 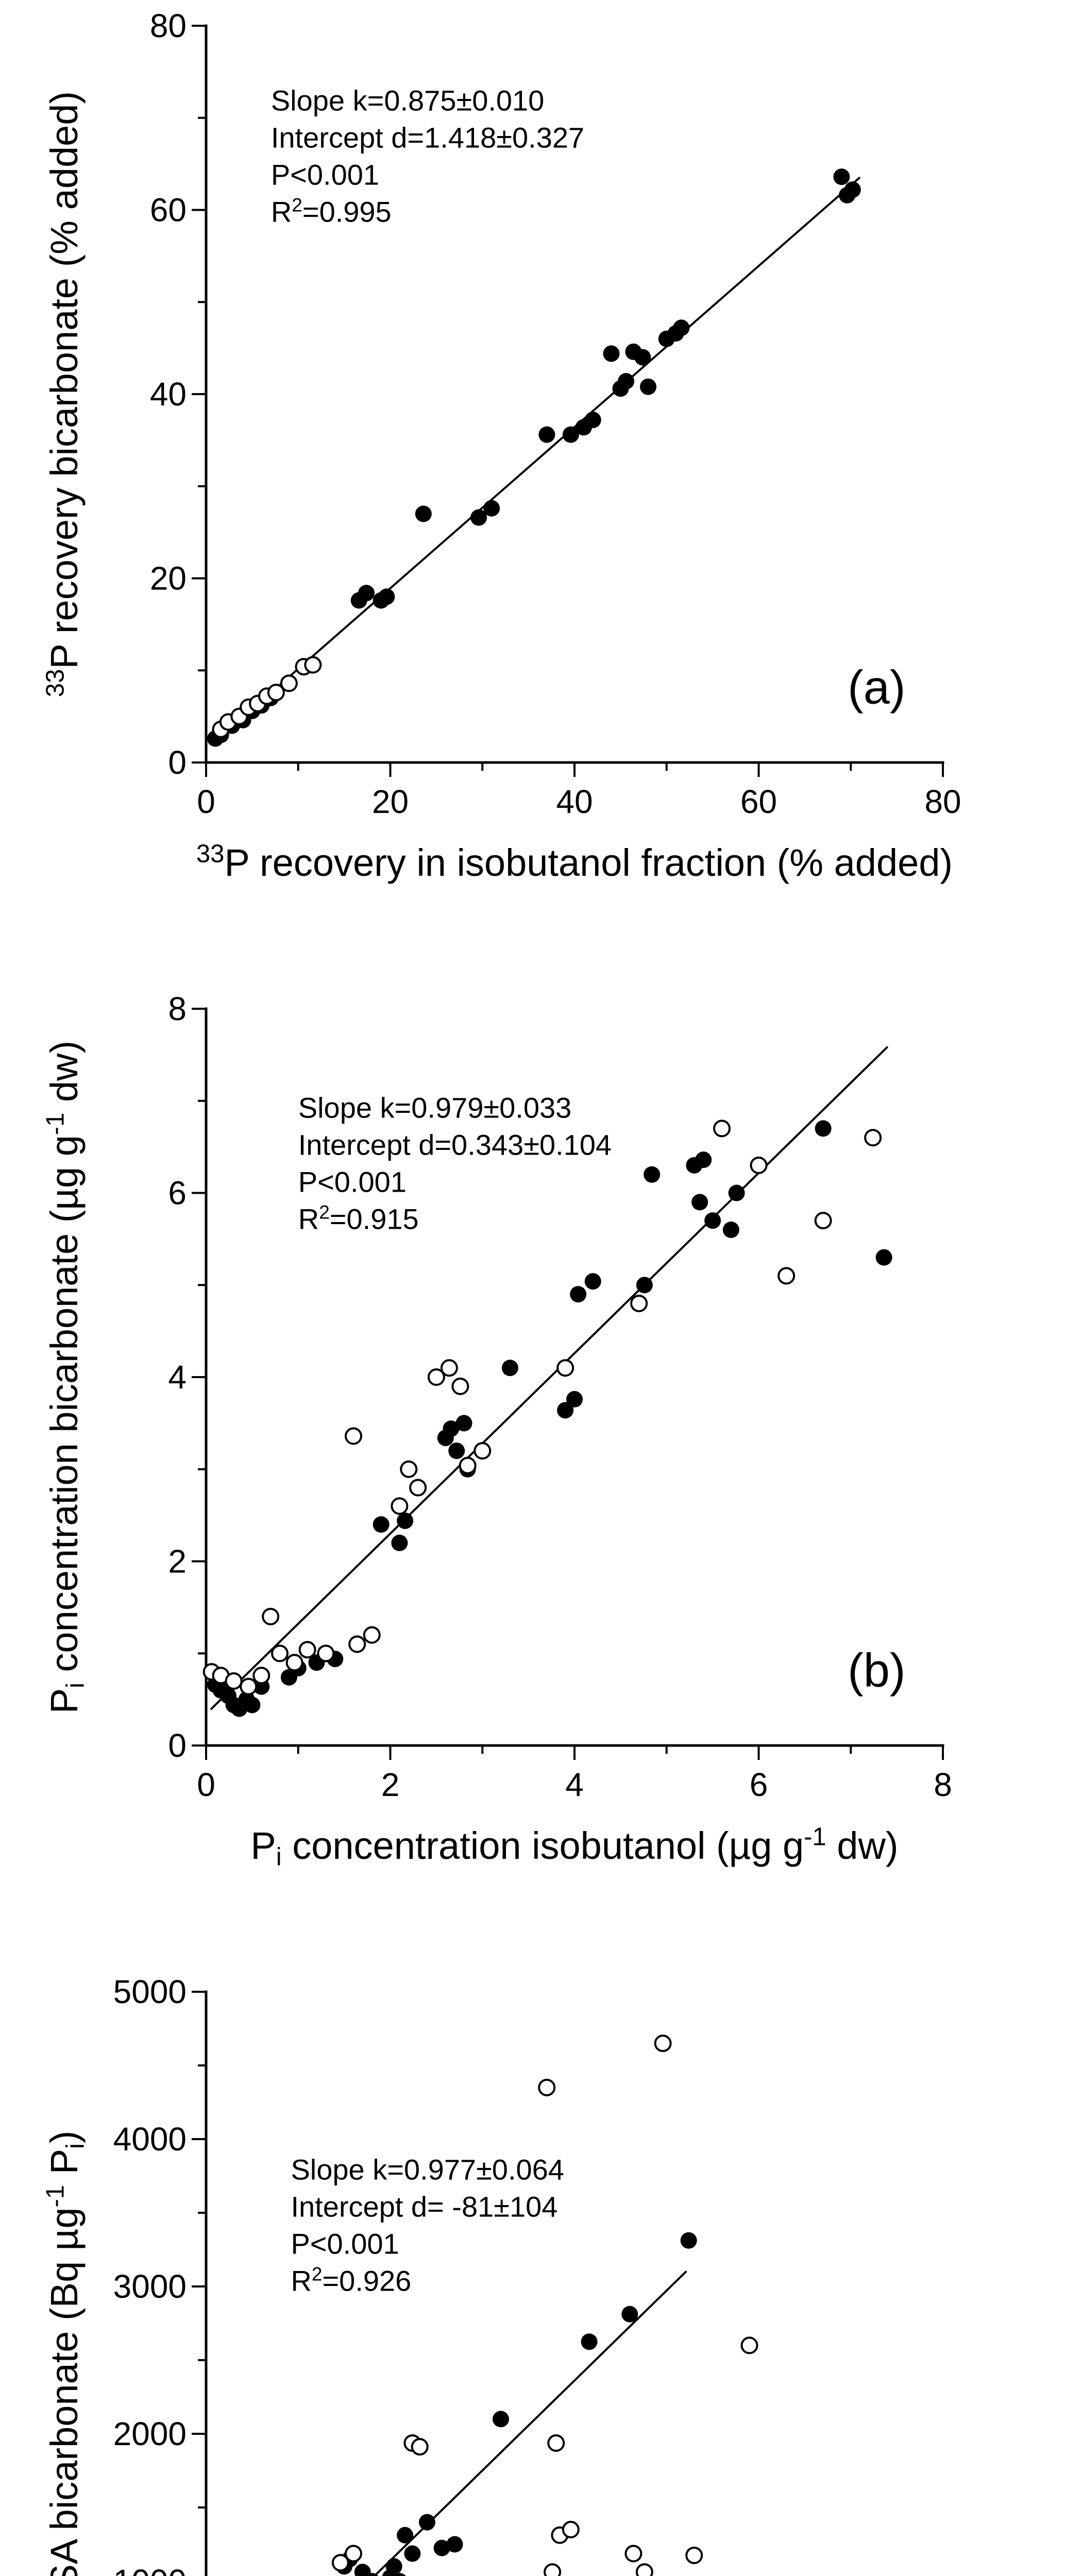 I want to click on stats-annotation-line: R2=0.995, so click(x=331, y=211).